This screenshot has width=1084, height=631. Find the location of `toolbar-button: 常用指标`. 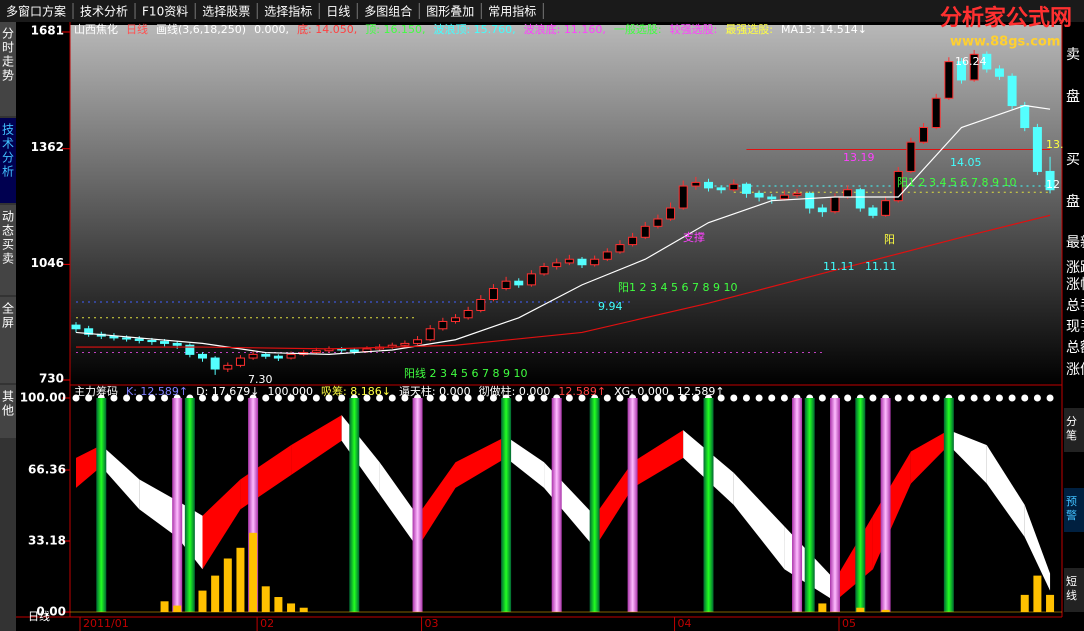

toolbar-button: 常用指标 is located at coordinates (512, 11).